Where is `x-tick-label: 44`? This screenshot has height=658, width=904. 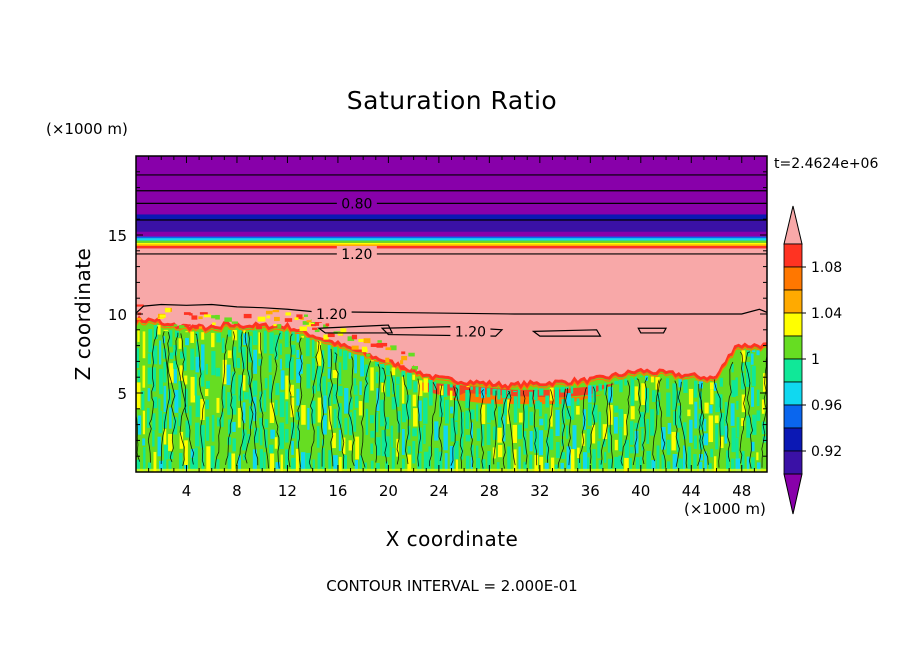
x-tick-label: 44 is located at coordinates (691, 491).